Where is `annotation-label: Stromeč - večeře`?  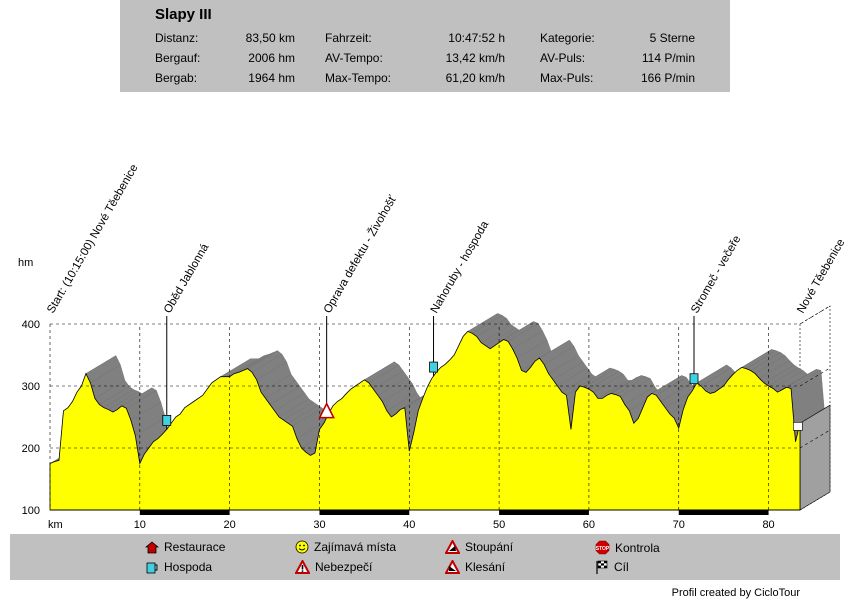
annotation-label: Stromeč - večeře is located at coordinates (716, 275).